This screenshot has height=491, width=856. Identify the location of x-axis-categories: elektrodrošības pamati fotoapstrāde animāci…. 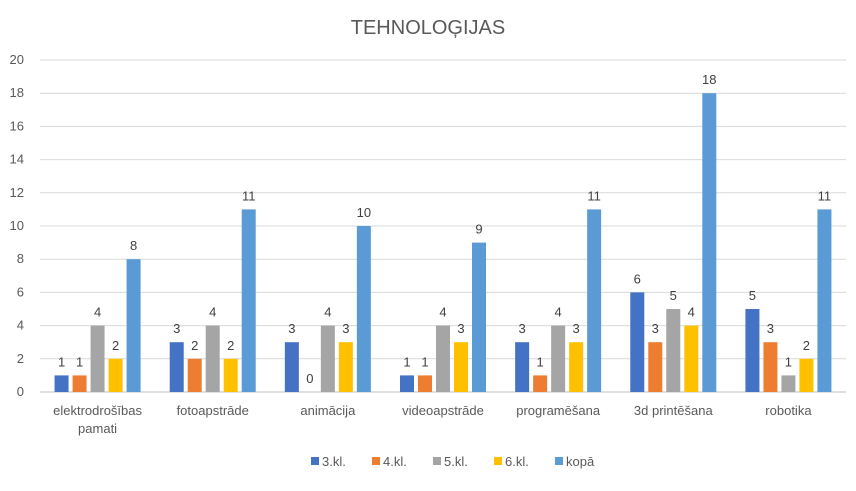
(432, 419).